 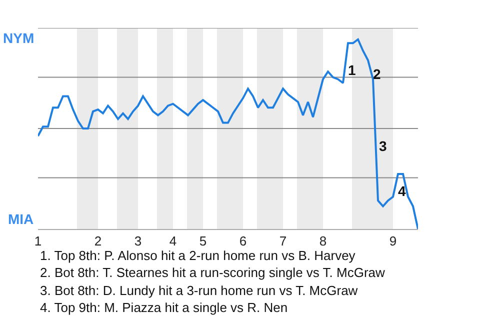 I want to click on annotation: 2, so click(x=377, y=74).